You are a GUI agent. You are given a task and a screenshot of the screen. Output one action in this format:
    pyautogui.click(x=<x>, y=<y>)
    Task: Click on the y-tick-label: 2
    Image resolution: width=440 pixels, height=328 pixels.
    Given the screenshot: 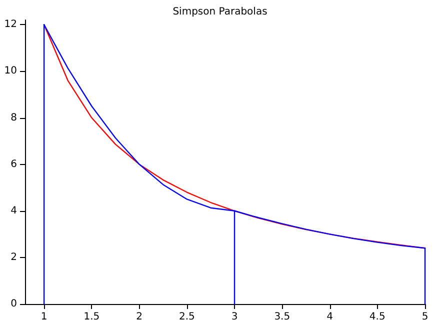 What is the action you would take?
    pyautogui.click(x=13, y=257)
    